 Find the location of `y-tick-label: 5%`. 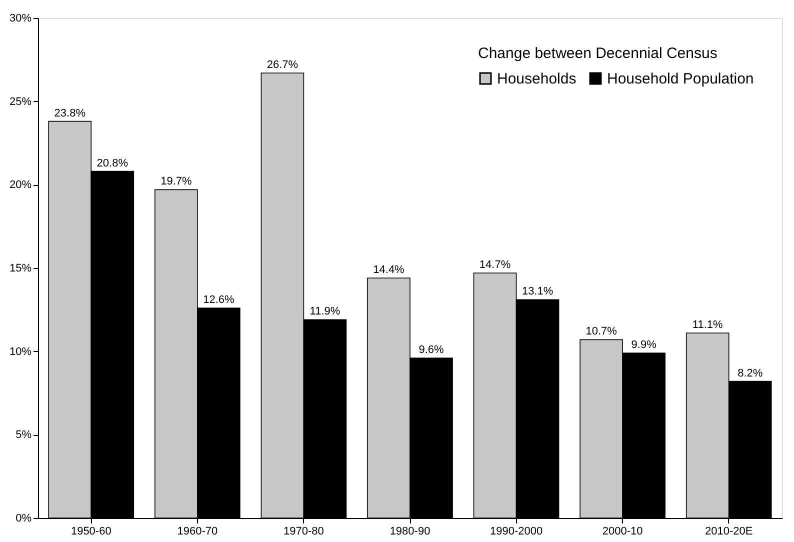

y-tick-label: 5% is located at coordinates (24, 435).